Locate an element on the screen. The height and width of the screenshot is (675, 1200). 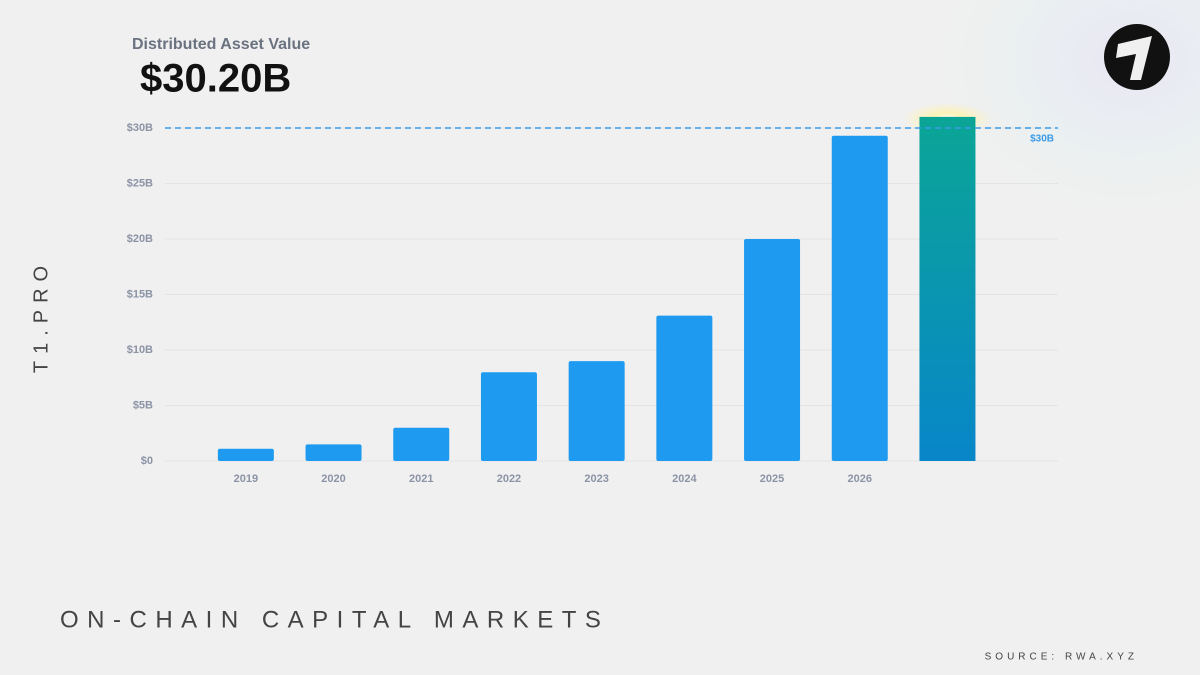
subtitle: Distributed Asset Value is located at coordinates (221, 44).